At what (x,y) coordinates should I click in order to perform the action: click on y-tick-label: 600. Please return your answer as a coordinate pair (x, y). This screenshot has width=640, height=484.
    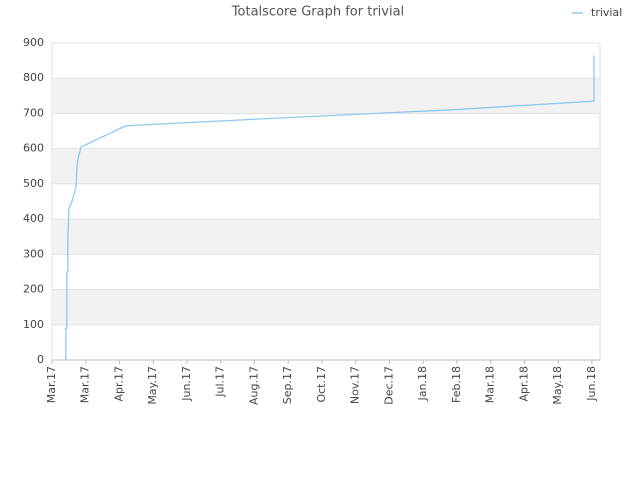
    Looking at the image, I should click on (33, 148).